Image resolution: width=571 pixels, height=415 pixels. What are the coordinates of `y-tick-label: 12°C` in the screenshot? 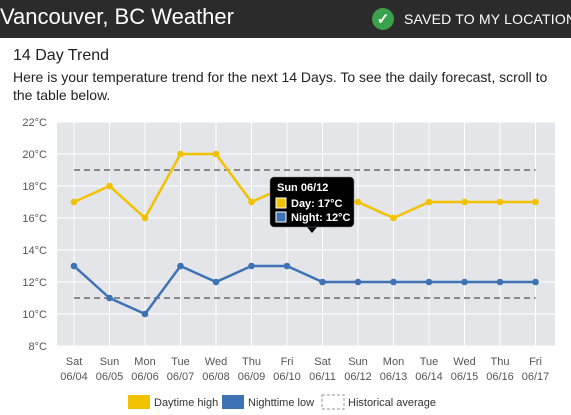 It's located at (34, 283).